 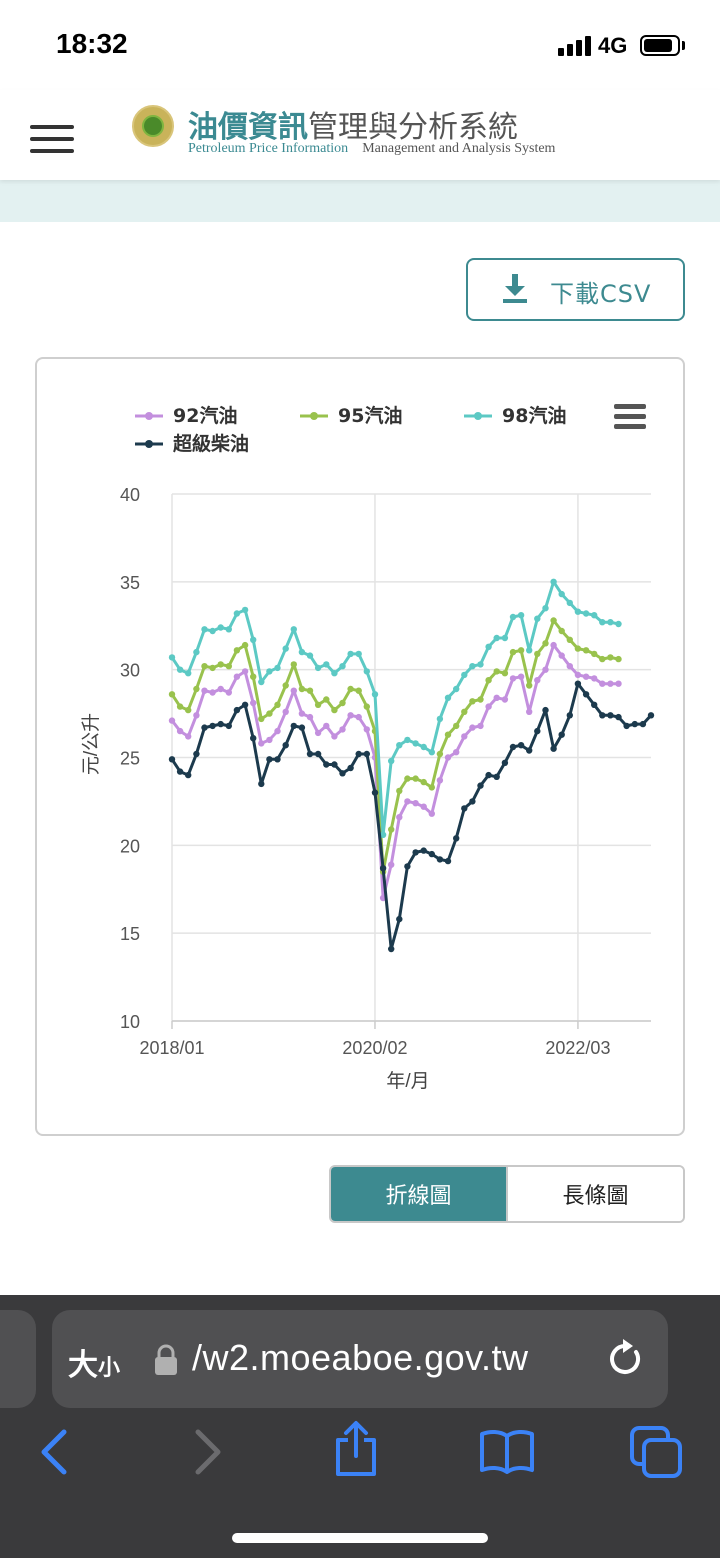 I want to click on line-chart-tab: 折線圖, so click(x=418, y=1194).